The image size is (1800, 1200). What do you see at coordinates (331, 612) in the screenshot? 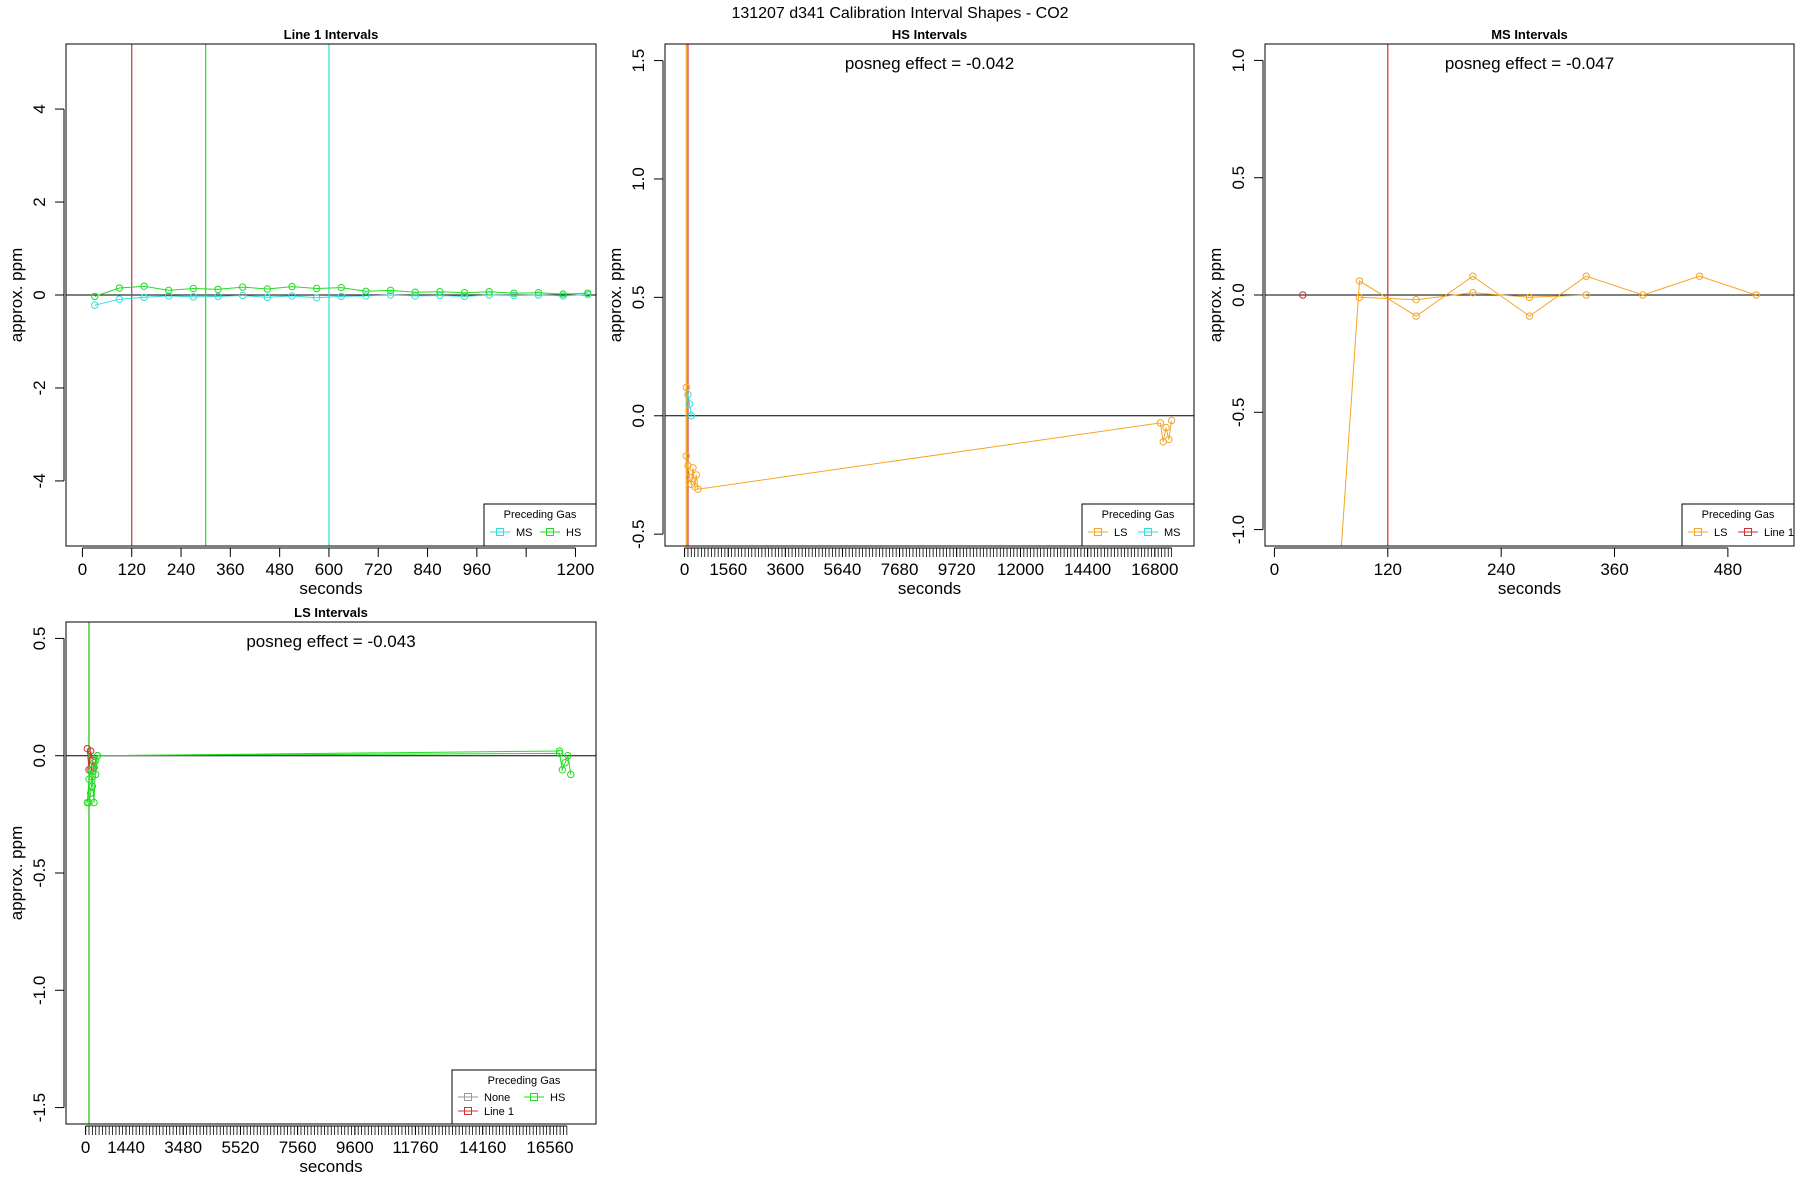
I see `panel-title: LS Intervals` at bounding box center [331, 612].